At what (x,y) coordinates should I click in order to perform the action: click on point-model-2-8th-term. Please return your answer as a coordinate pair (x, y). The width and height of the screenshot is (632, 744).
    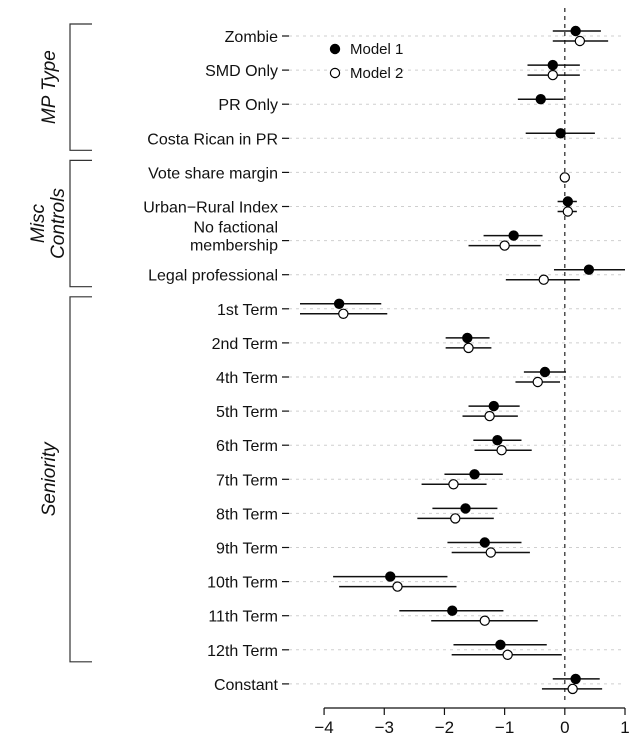
    Looking at the image, I should click on (455, 518).